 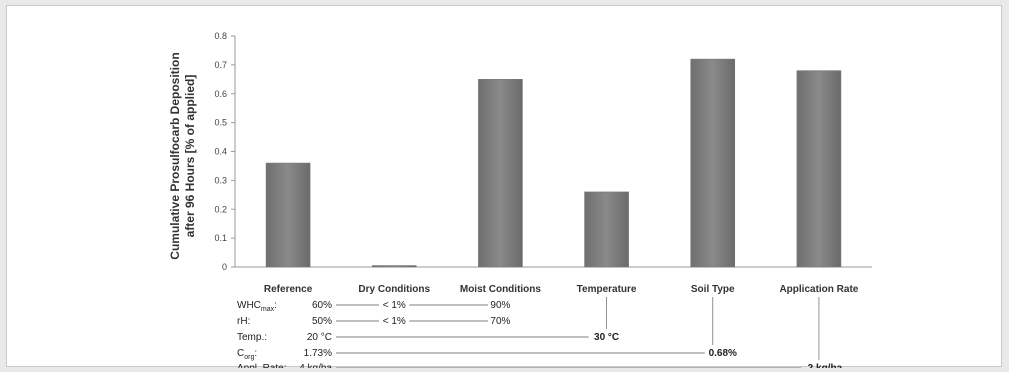 What do you see at coordinates (288, 289) in the screenshot?
I see `x-category-label: Reference` at bounding box center [288, 289].